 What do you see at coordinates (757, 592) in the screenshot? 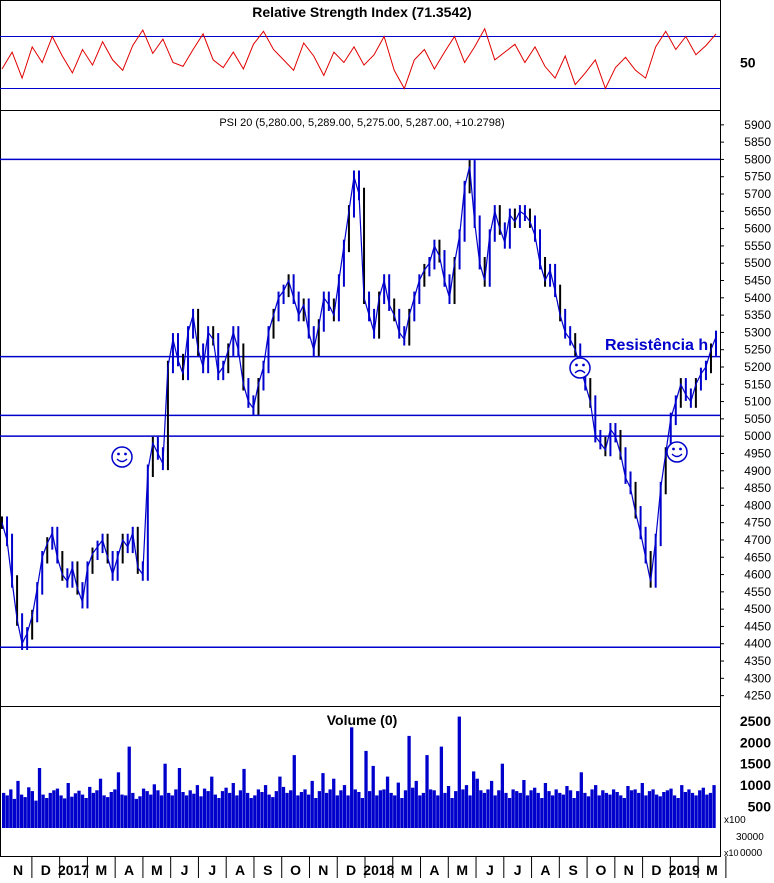
I see `price-tick-label: 4550` at bounding box center [757, 592].